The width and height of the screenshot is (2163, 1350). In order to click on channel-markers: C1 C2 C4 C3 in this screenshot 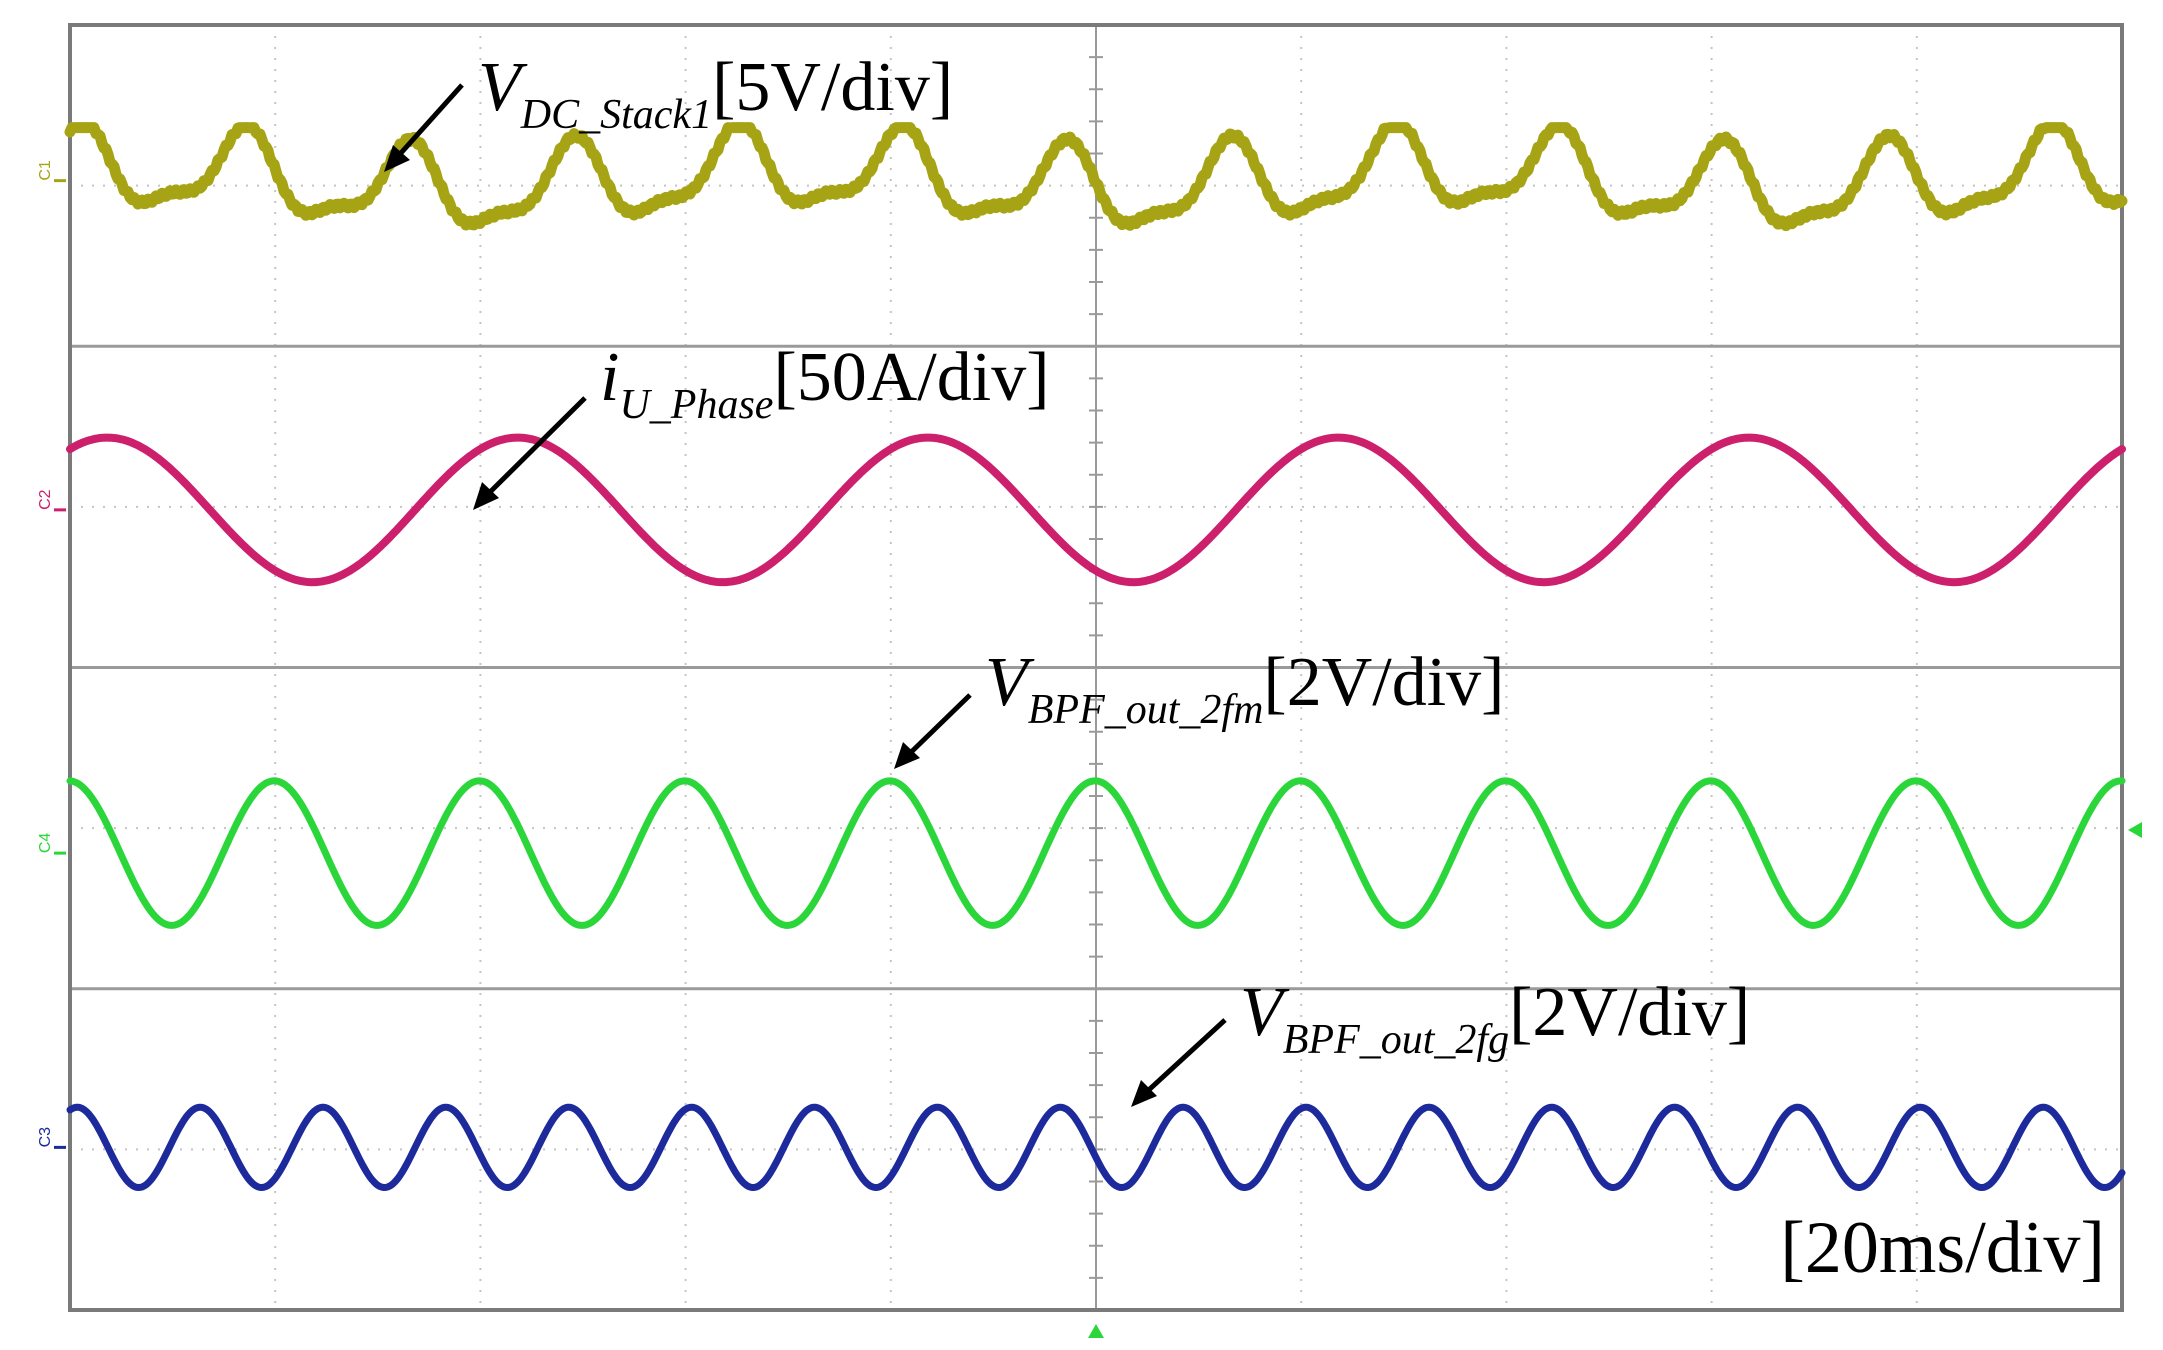, I will do `click(51, 654)`.